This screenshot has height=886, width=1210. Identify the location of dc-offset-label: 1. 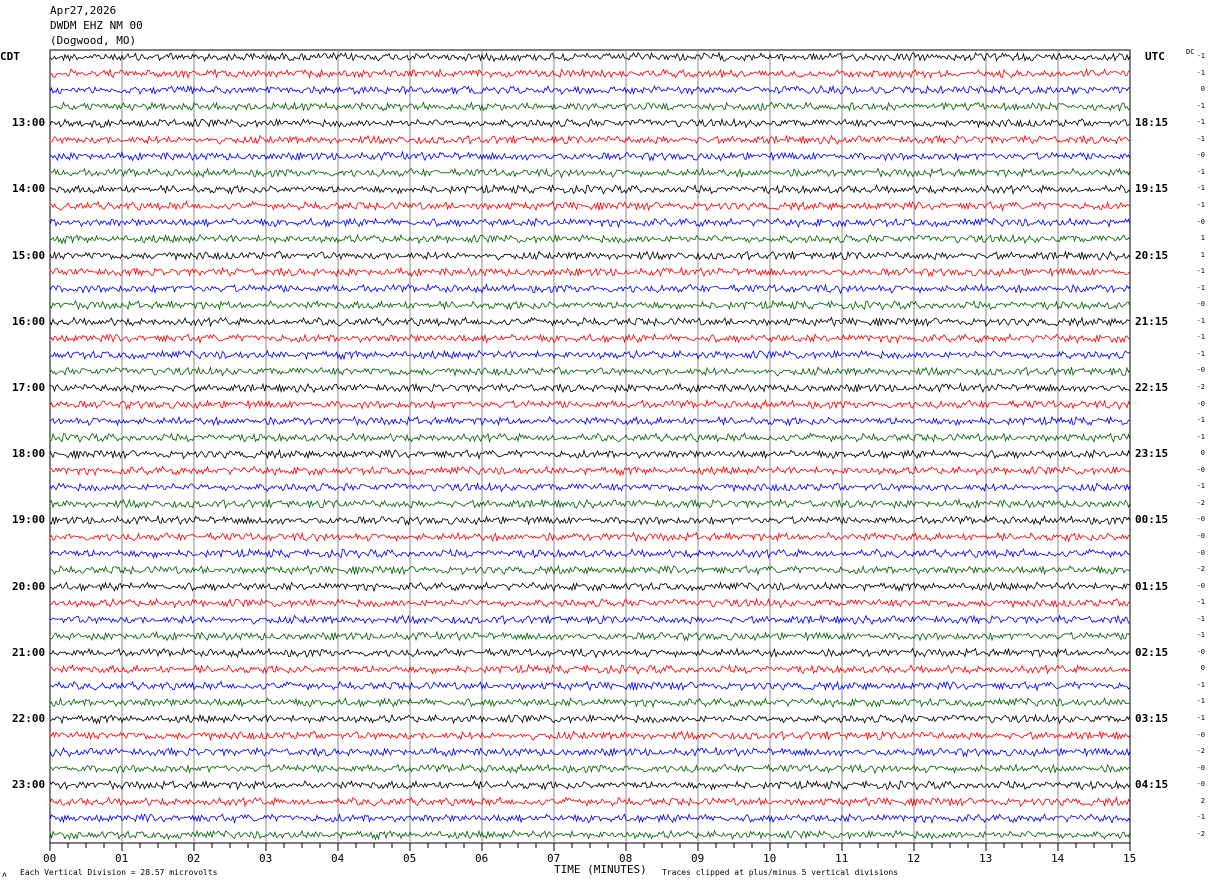
(1202, 238).